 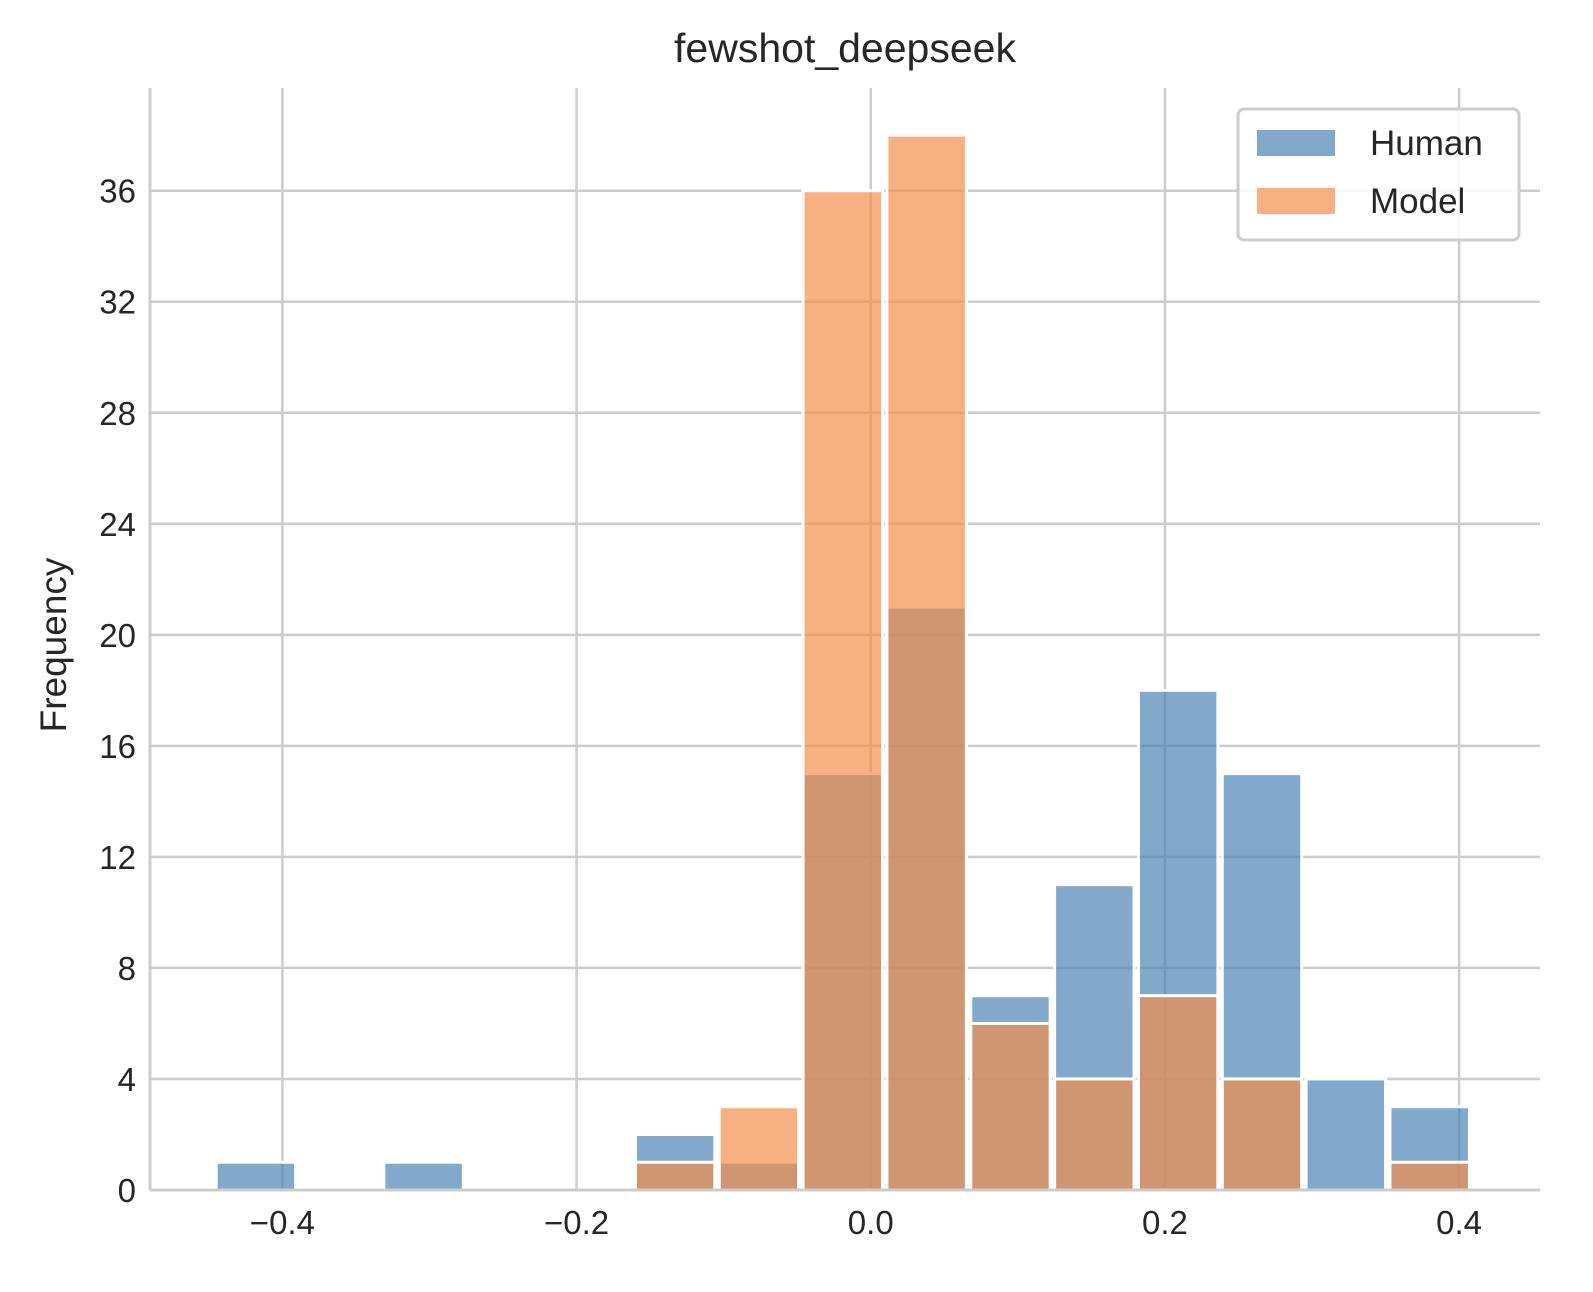 I want to click on y-tick-label: 36, so click(x=117, y=191).